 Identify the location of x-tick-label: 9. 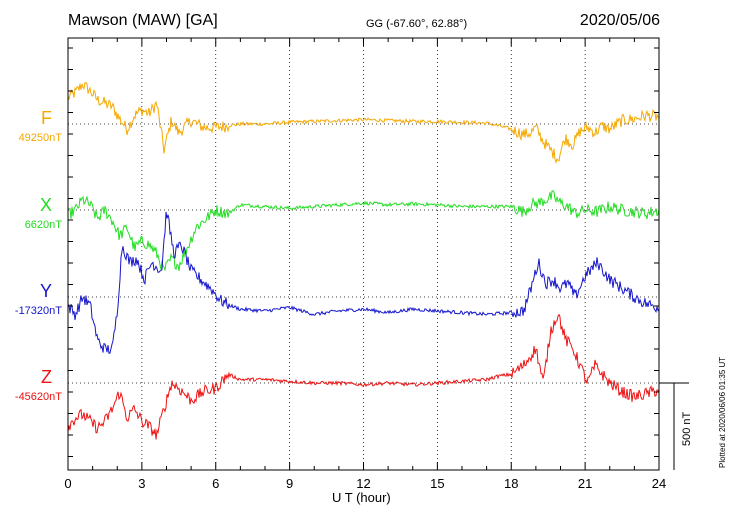
(289, 483).